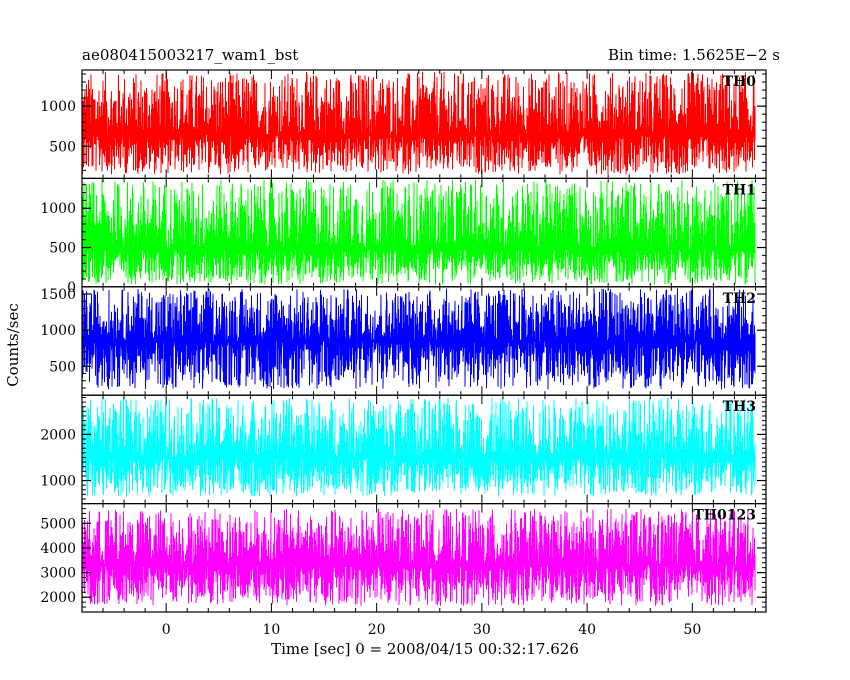  I want to click on x-axis-label: Time [sec] 0 = 2008/04/15 00:32:17.626, so click(425, 649).